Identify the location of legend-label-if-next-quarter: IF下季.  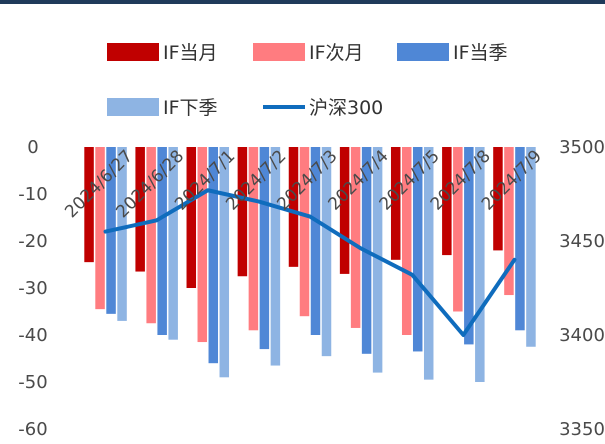
(190, 108).